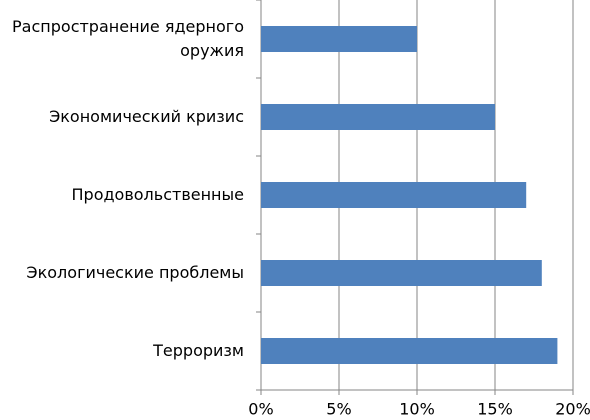  What do you see at coordinates (158, 194) in the screenshot?
I see `y-tick-label: Продовольственные` at bounding box center [158, 194].